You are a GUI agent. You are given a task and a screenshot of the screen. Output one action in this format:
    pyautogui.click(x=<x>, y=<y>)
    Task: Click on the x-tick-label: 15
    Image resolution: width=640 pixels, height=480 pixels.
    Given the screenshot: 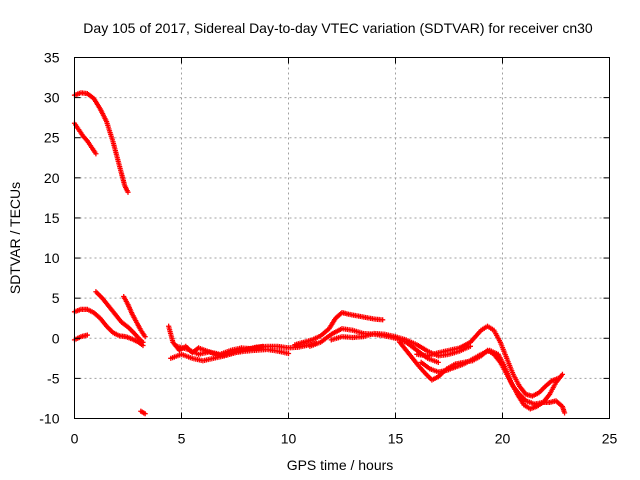 What is the action you would take?
    pyautogui.click(x=396, y=439)
    